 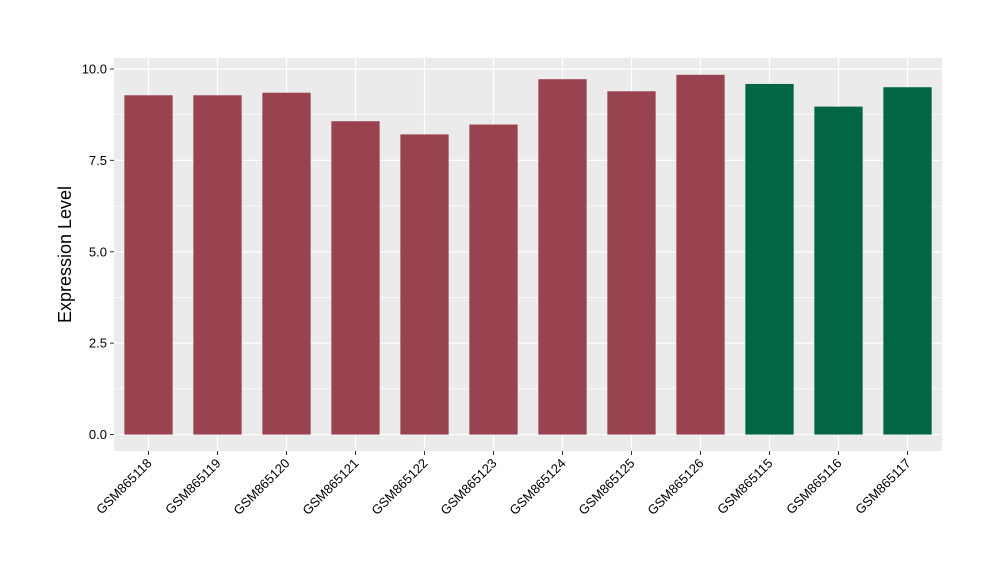 I want to click on bar-GSM865118, so click(x=148, y=265).